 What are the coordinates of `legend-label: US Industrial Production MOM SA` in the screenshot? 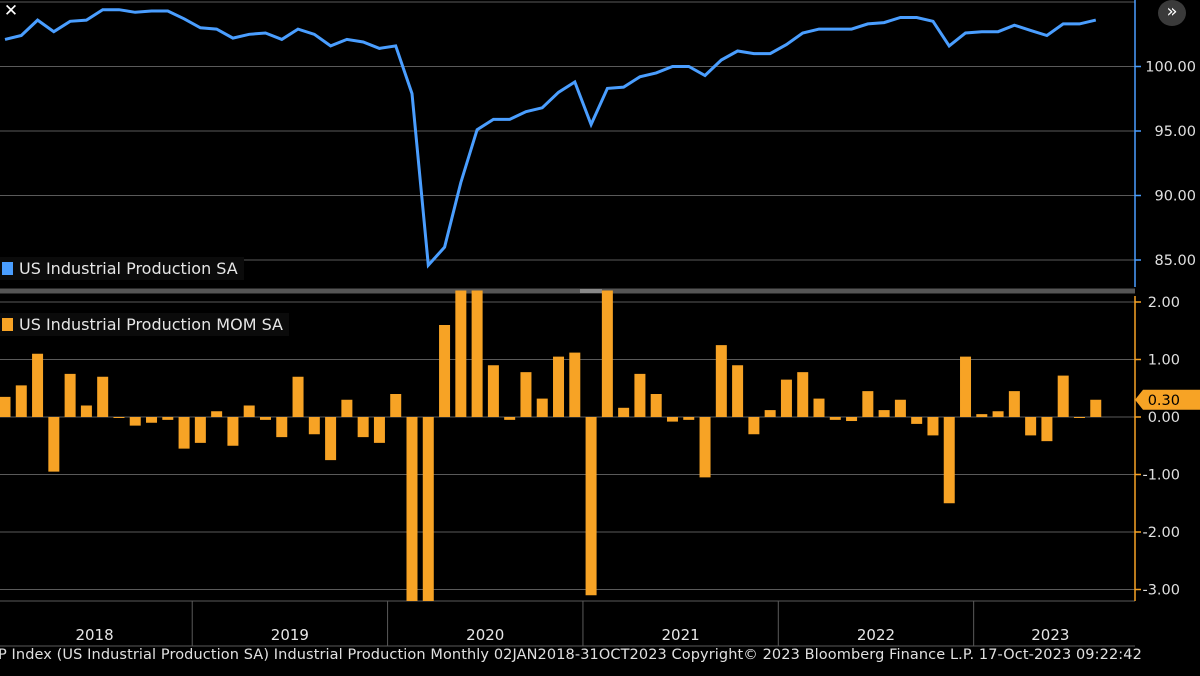 It's located at (151, 324).